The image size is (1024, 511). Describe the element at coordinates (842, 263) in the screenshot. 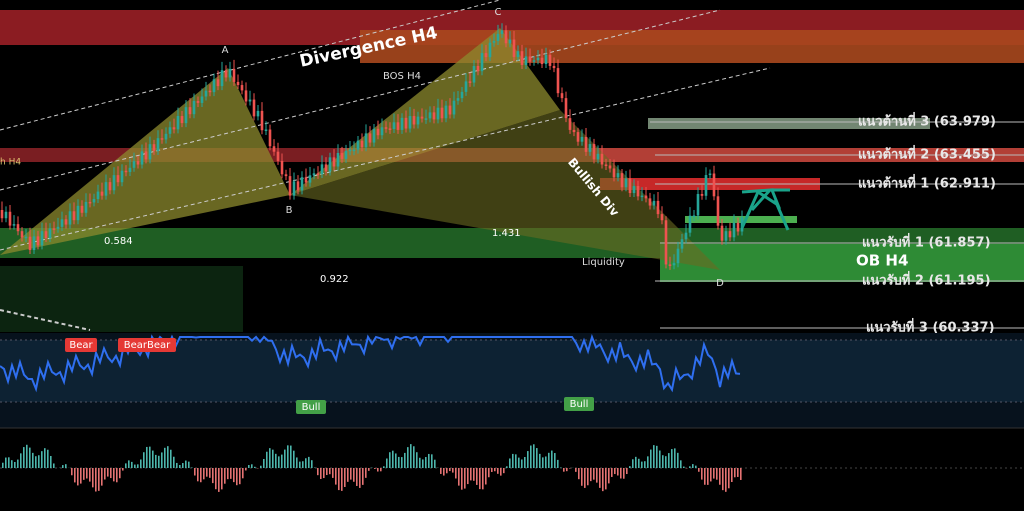

I see `order-block` at that location.